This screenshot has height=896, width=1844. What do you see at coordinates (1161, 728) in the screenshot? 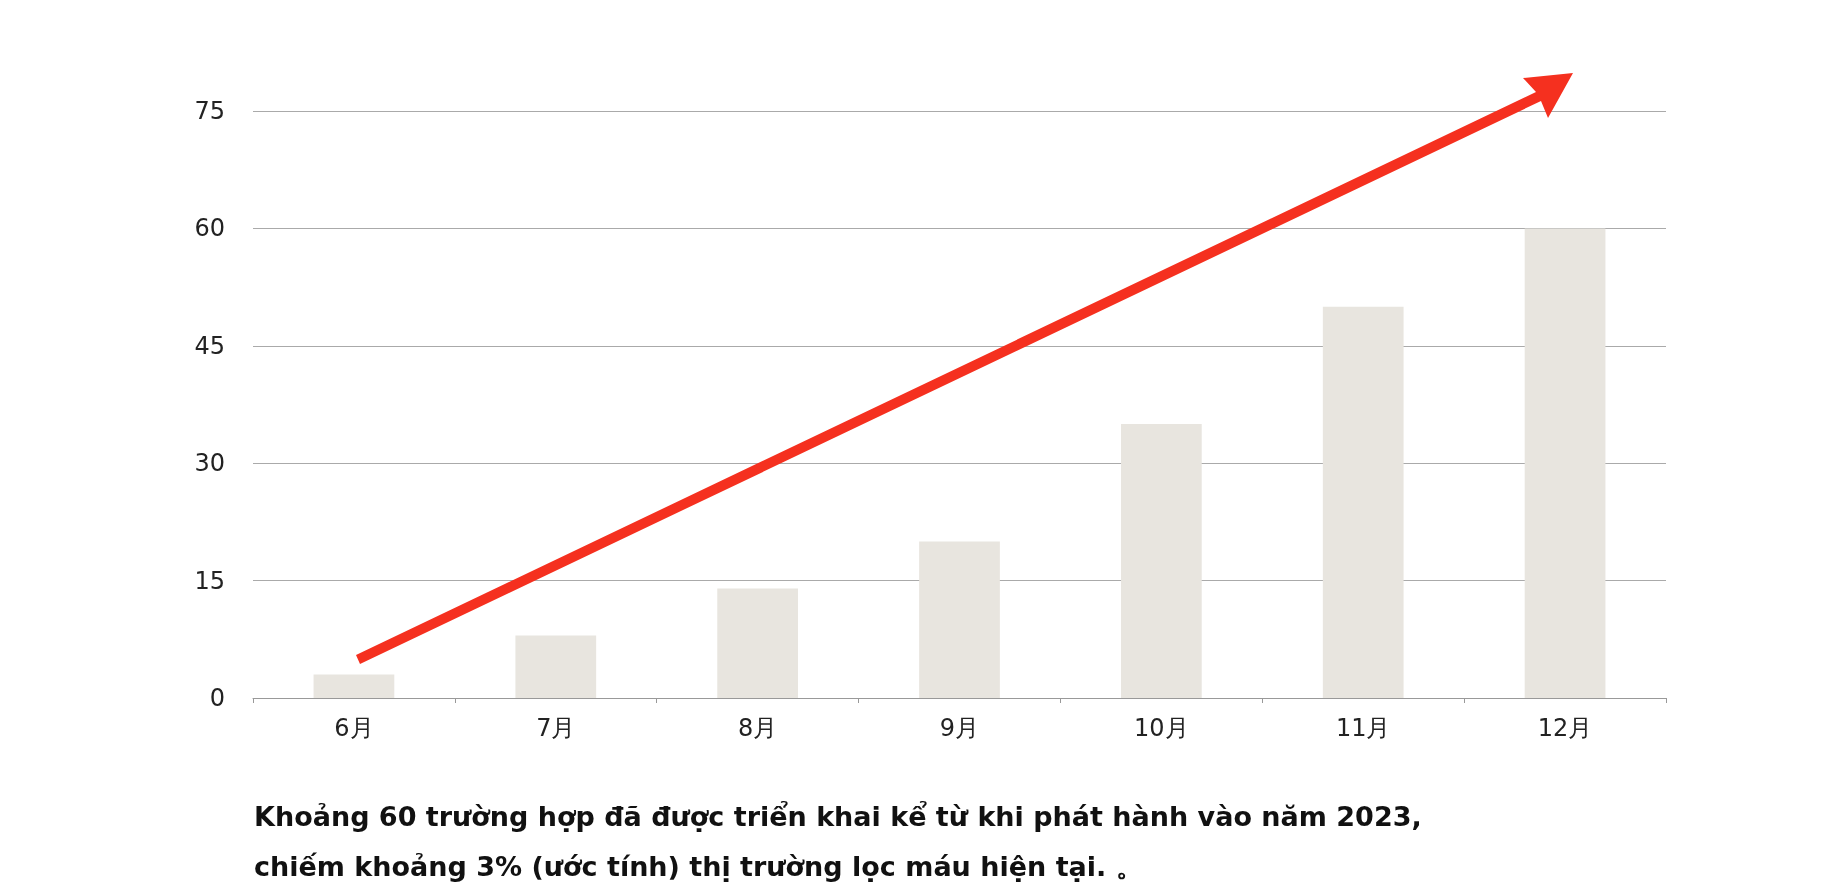
I see `x-tick-label: 10月` at bounding box center [1161, 728].